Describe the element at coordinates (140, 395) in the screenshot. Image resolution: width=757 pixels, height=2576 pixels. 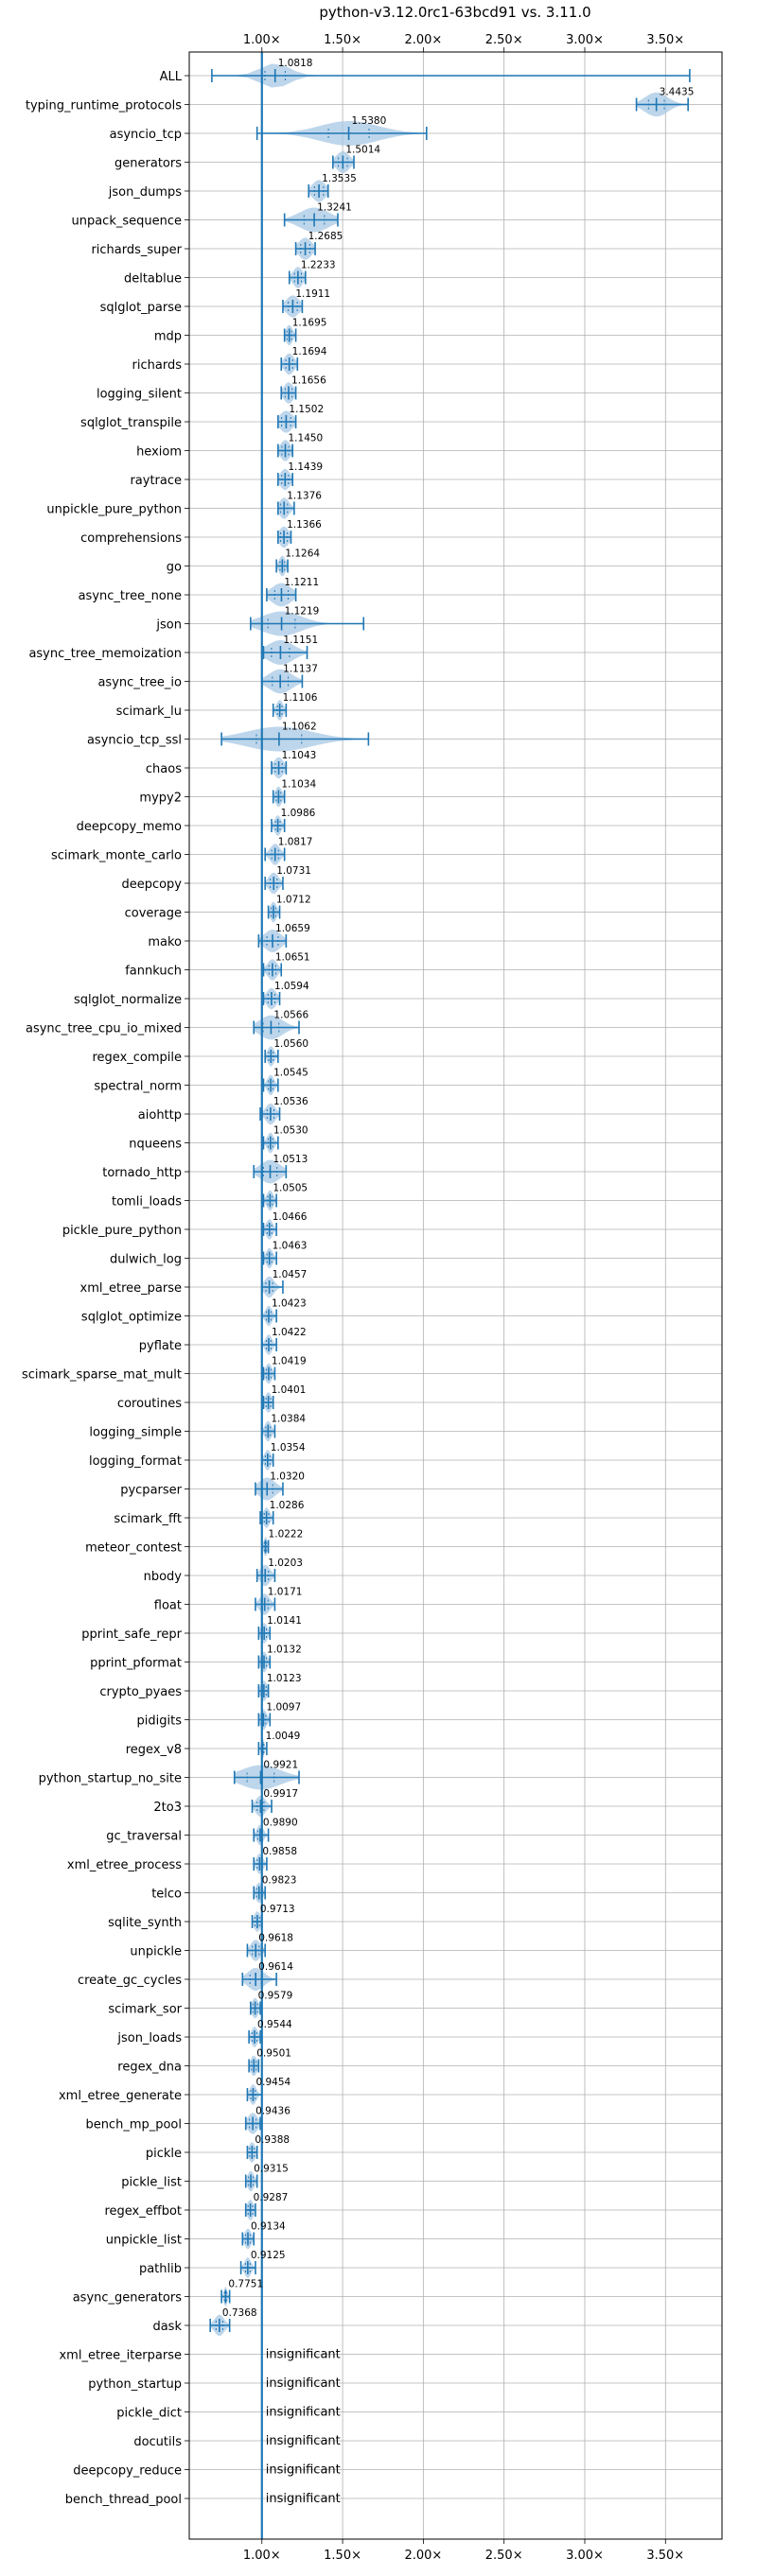
I see `y-tick-label: logging_silent` at that location.